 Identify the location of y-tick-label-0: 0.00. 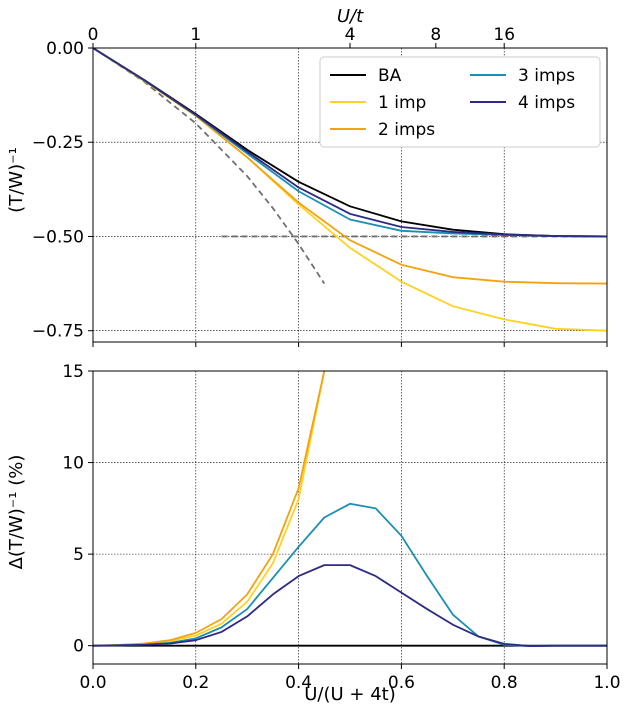
(65, 49).